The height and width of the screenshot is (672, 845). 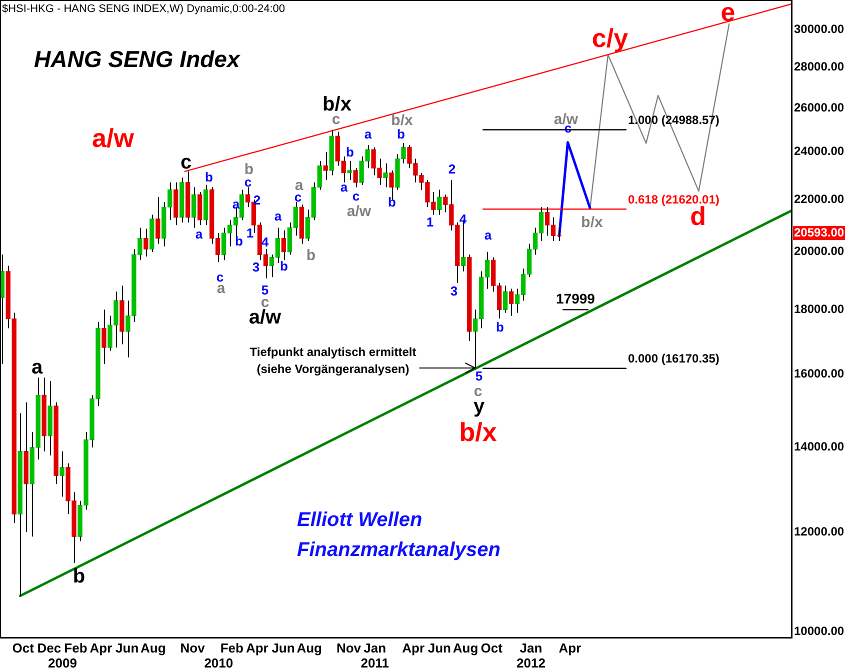 I want to click on annotation: c/y, so click(x=610, y=38).